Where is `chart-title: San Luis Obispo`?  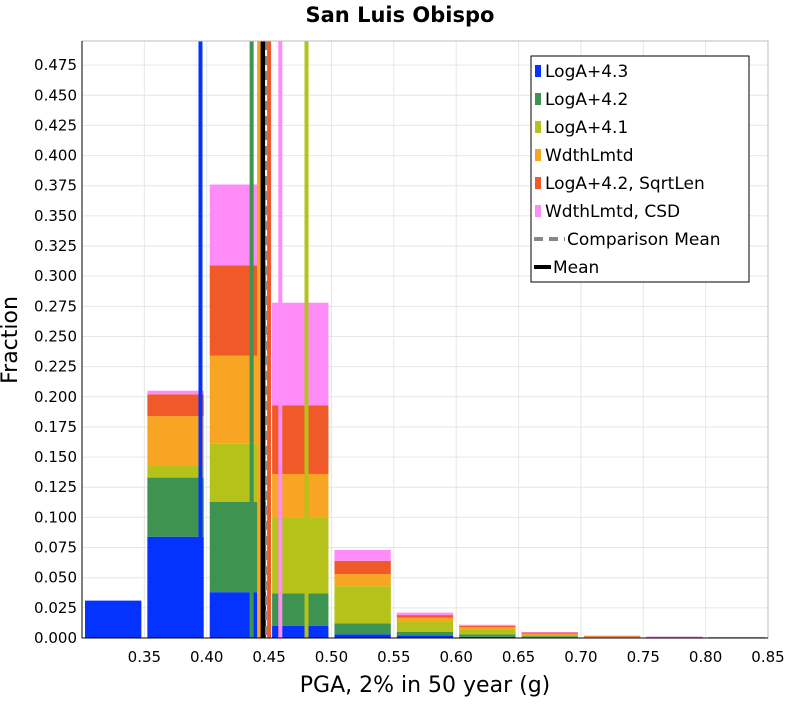
chart-title: San Luis Obispo is located at coordinates (400, 15).